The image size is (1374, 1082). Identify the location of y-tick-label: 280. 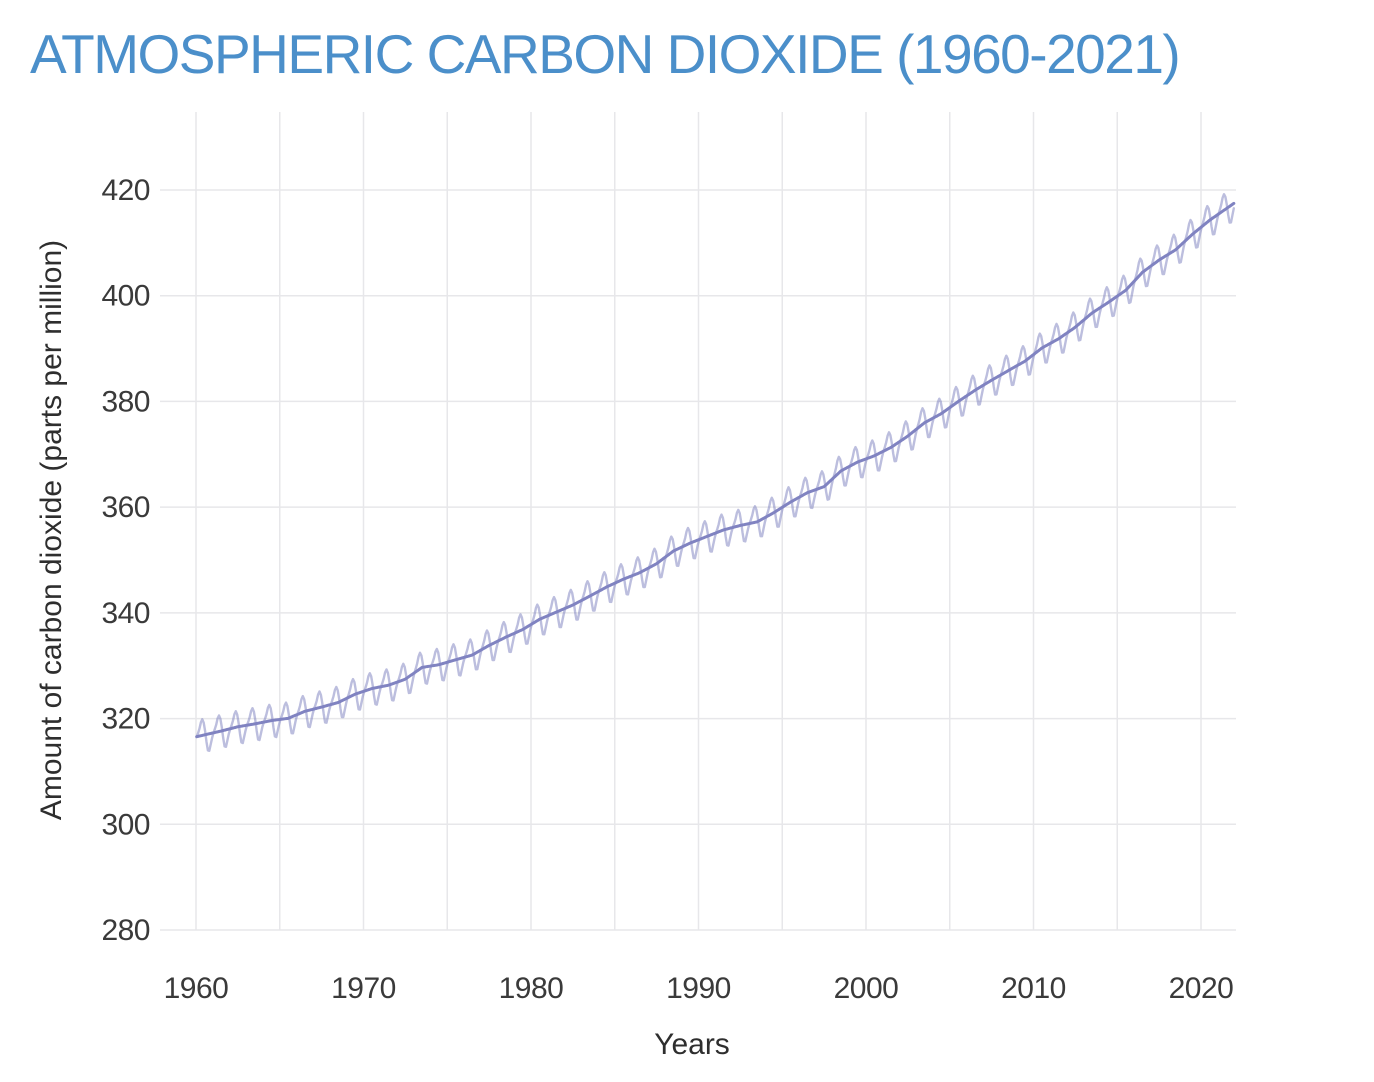
(125, 930).